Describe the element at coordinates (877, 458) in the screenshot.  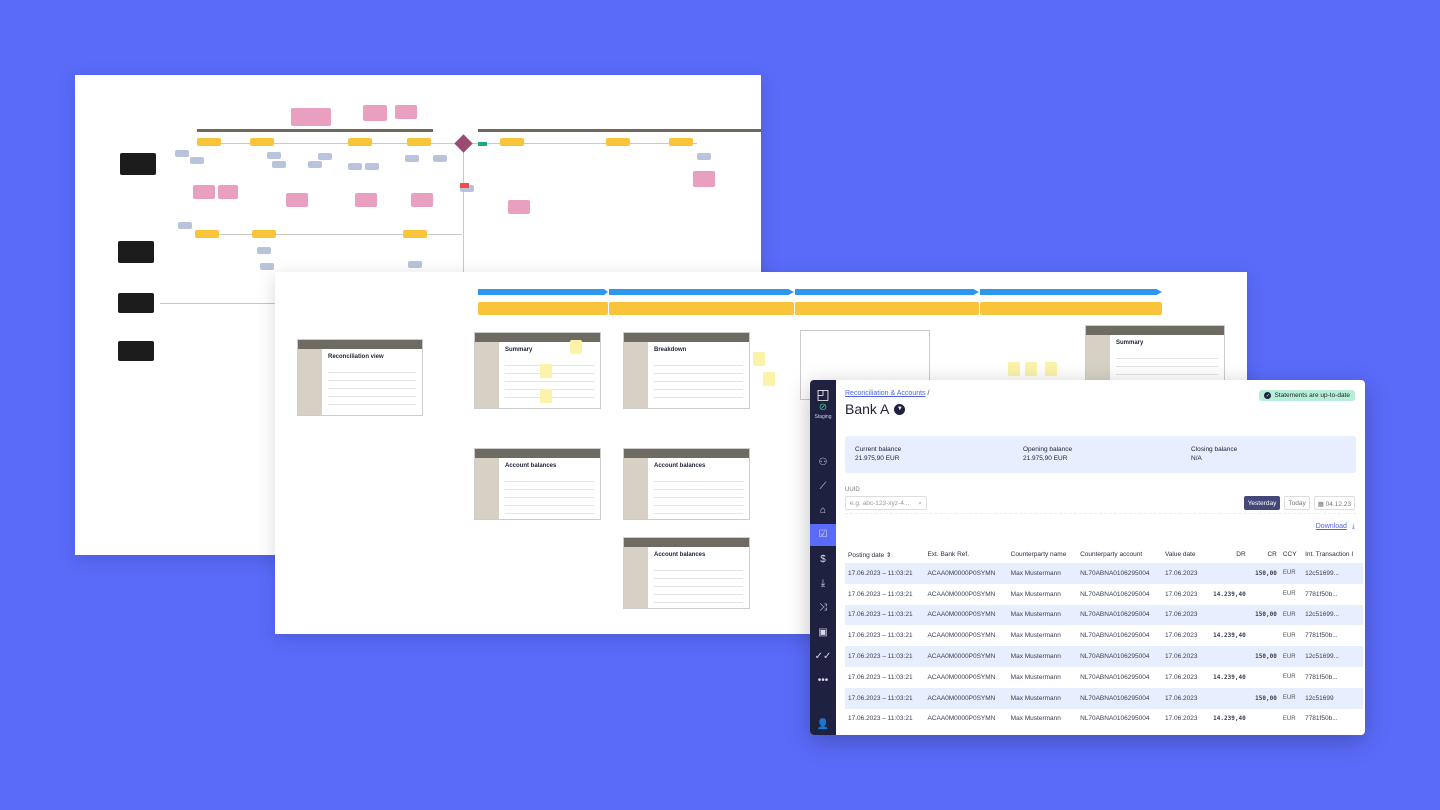
I see `balance-value: 21.975,90 EUR` at that location.